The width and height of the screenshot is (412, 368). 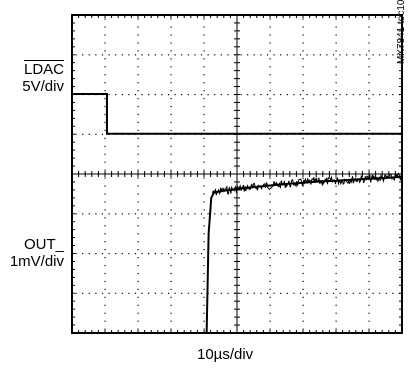 I want to click on out-name: OUT_, so click(x=32, y=244).